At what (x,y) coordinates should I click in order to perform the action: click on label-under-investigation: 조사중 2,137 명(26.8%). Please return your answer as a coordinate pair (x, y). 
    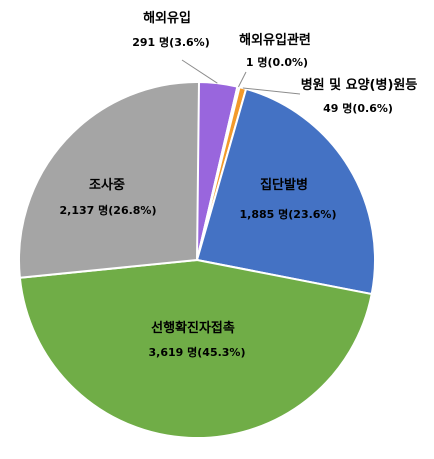
    Looking at the image, I should click on (108, 197).